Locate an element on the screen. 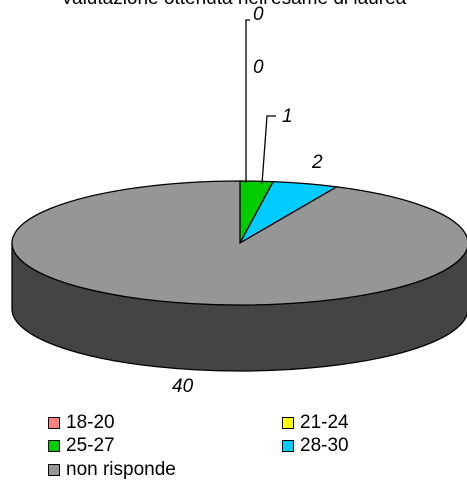 Image resolution: width=467 pixels, height=500 pixels. legend-item-18-20: 18-20 is located at coordinates (81, 423).